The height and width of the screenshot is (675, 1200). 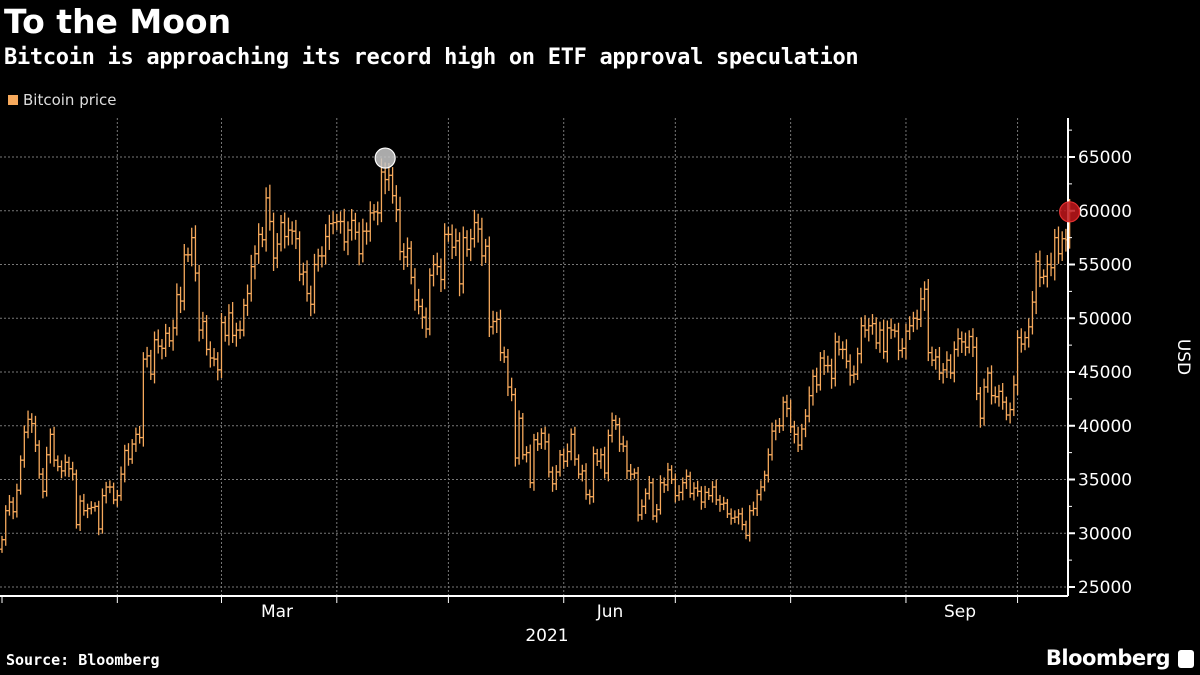 I want to click on bloomberg-terminal-icon, so click(x=1186, y=659).